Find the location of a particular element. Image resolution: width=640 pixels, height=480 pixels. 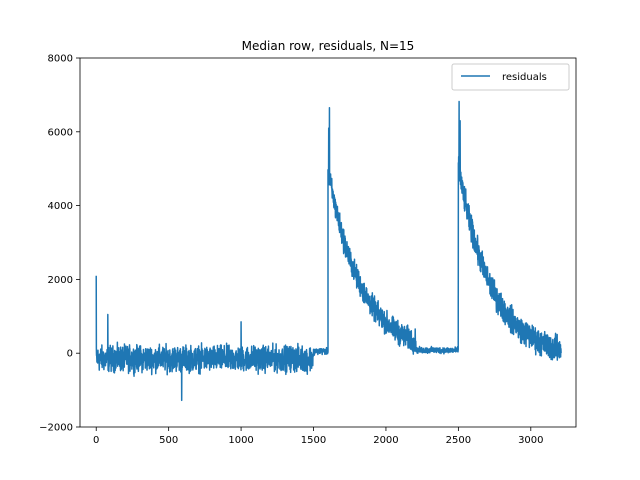

x-tick-label: 1000 is located at coordinates (240, 440).